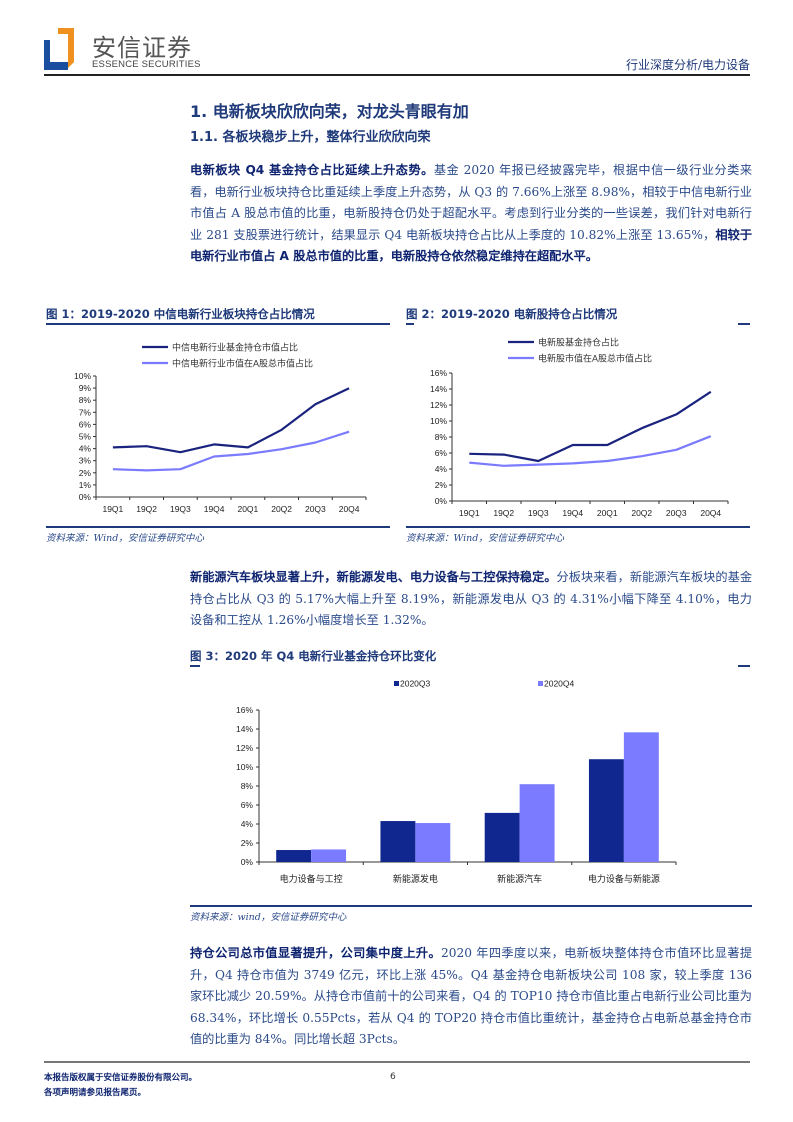  Describe the element at coordinates (85, 437) in the screenshot. I see `y-tick-label: 5%` at that location.